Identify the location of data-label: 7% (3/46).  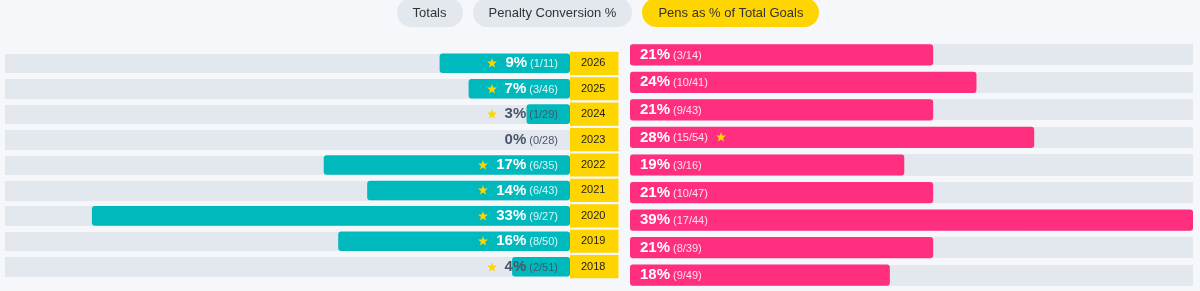
(531, 87).